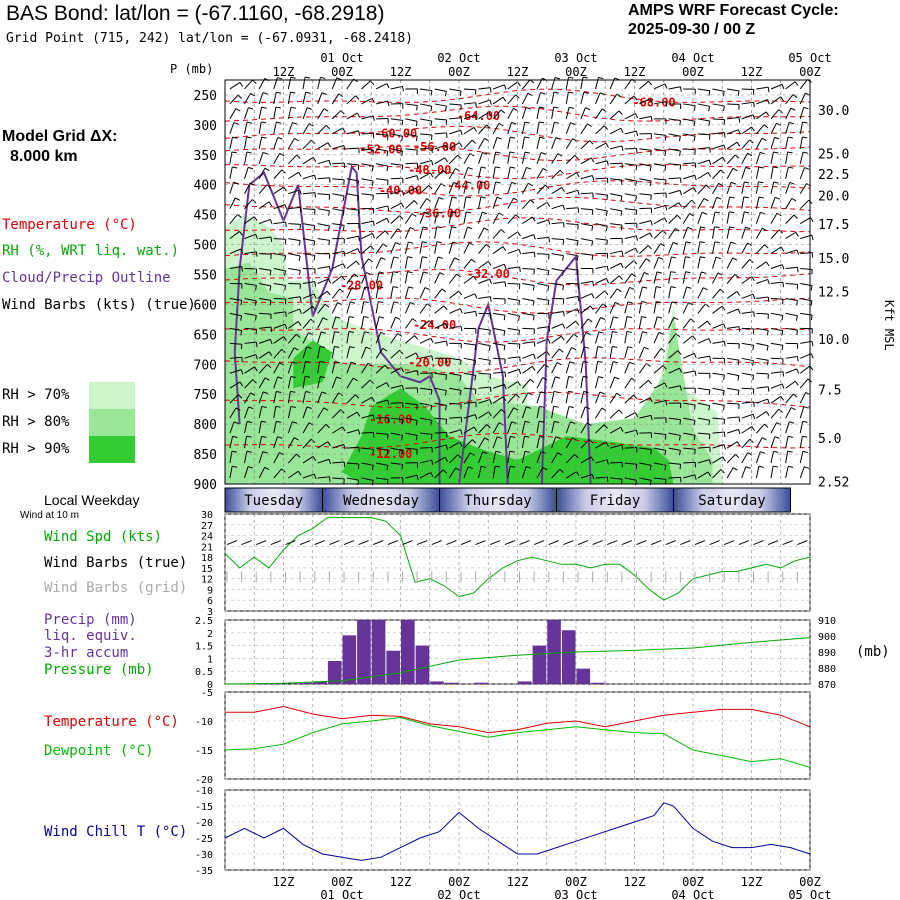 This screenshot has height=900, width=900. Describe the element at coordinates (829, 439) in the screenshot. I see `height-tick-label: 5.0` at that location.